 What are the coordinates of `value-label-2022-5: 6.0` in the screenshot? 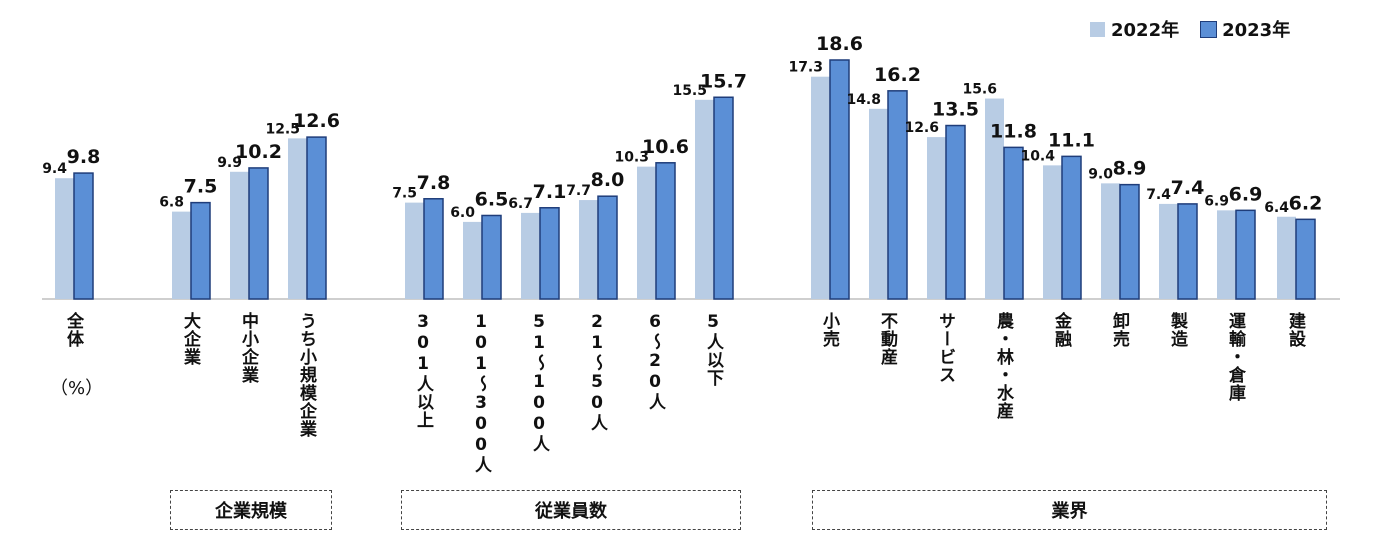 It's located at (462, 213).